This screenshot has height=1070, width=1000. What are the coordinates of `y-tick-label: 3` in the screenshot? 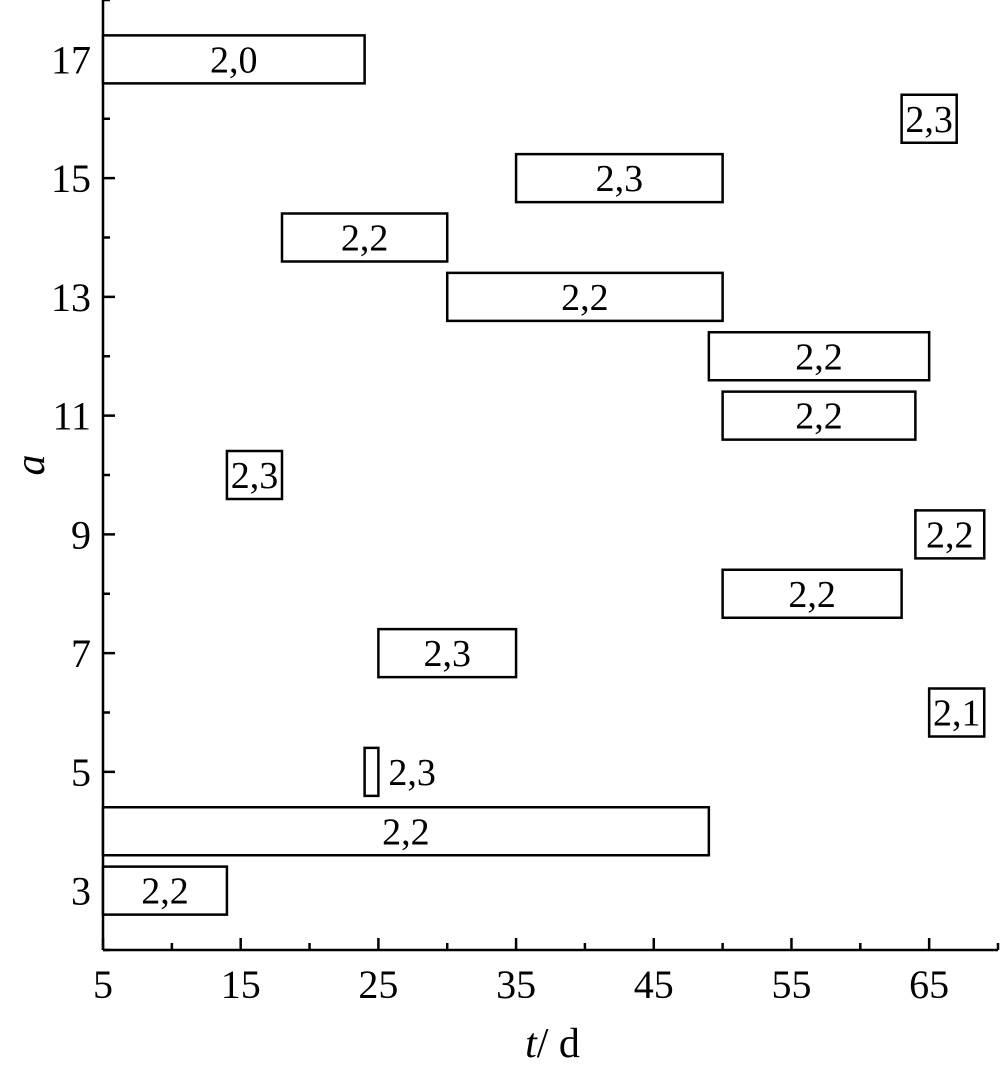 It's located at (81, 891).